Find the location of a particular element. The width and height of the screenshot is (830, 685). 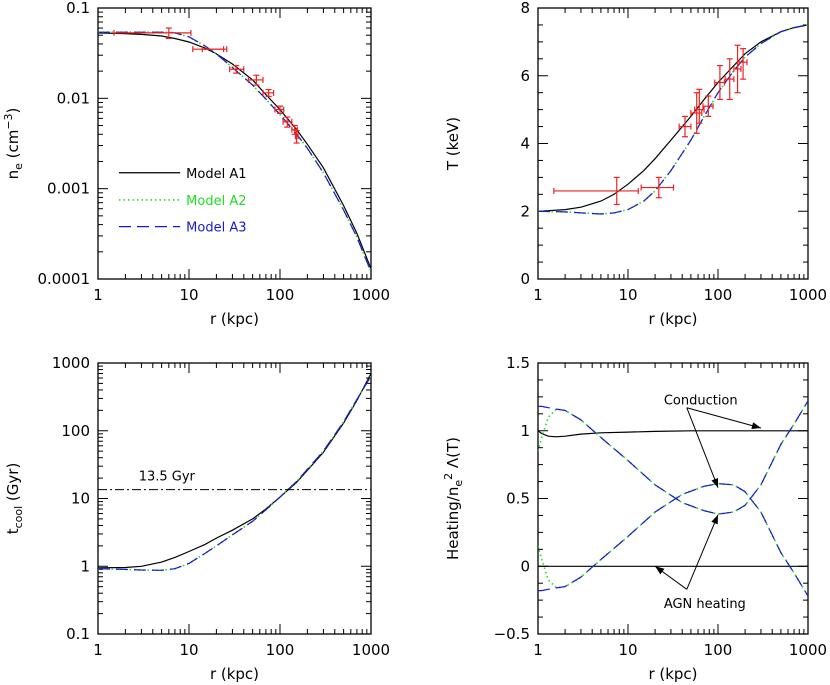

y-axis-label-part: n is located at coordinates (13, 175).